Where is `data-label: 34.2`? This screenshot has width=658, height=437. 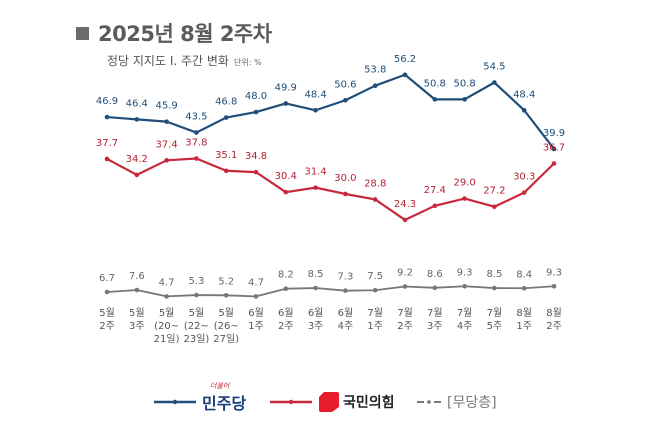
data-label: 34.2 is located at coordinates (137, 159).